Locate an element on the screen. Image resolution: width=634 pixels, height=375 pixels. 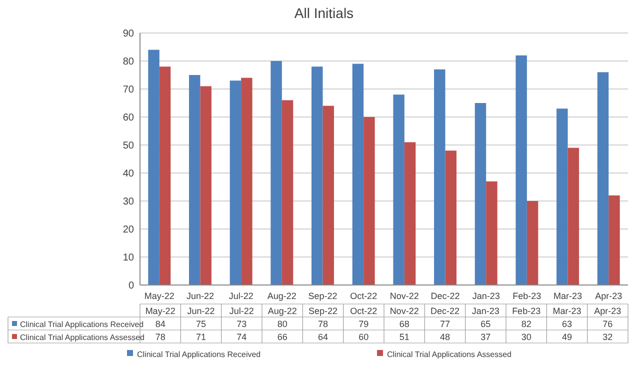
x-tick-label: Jun-22 is located at coordinates (200, 296).